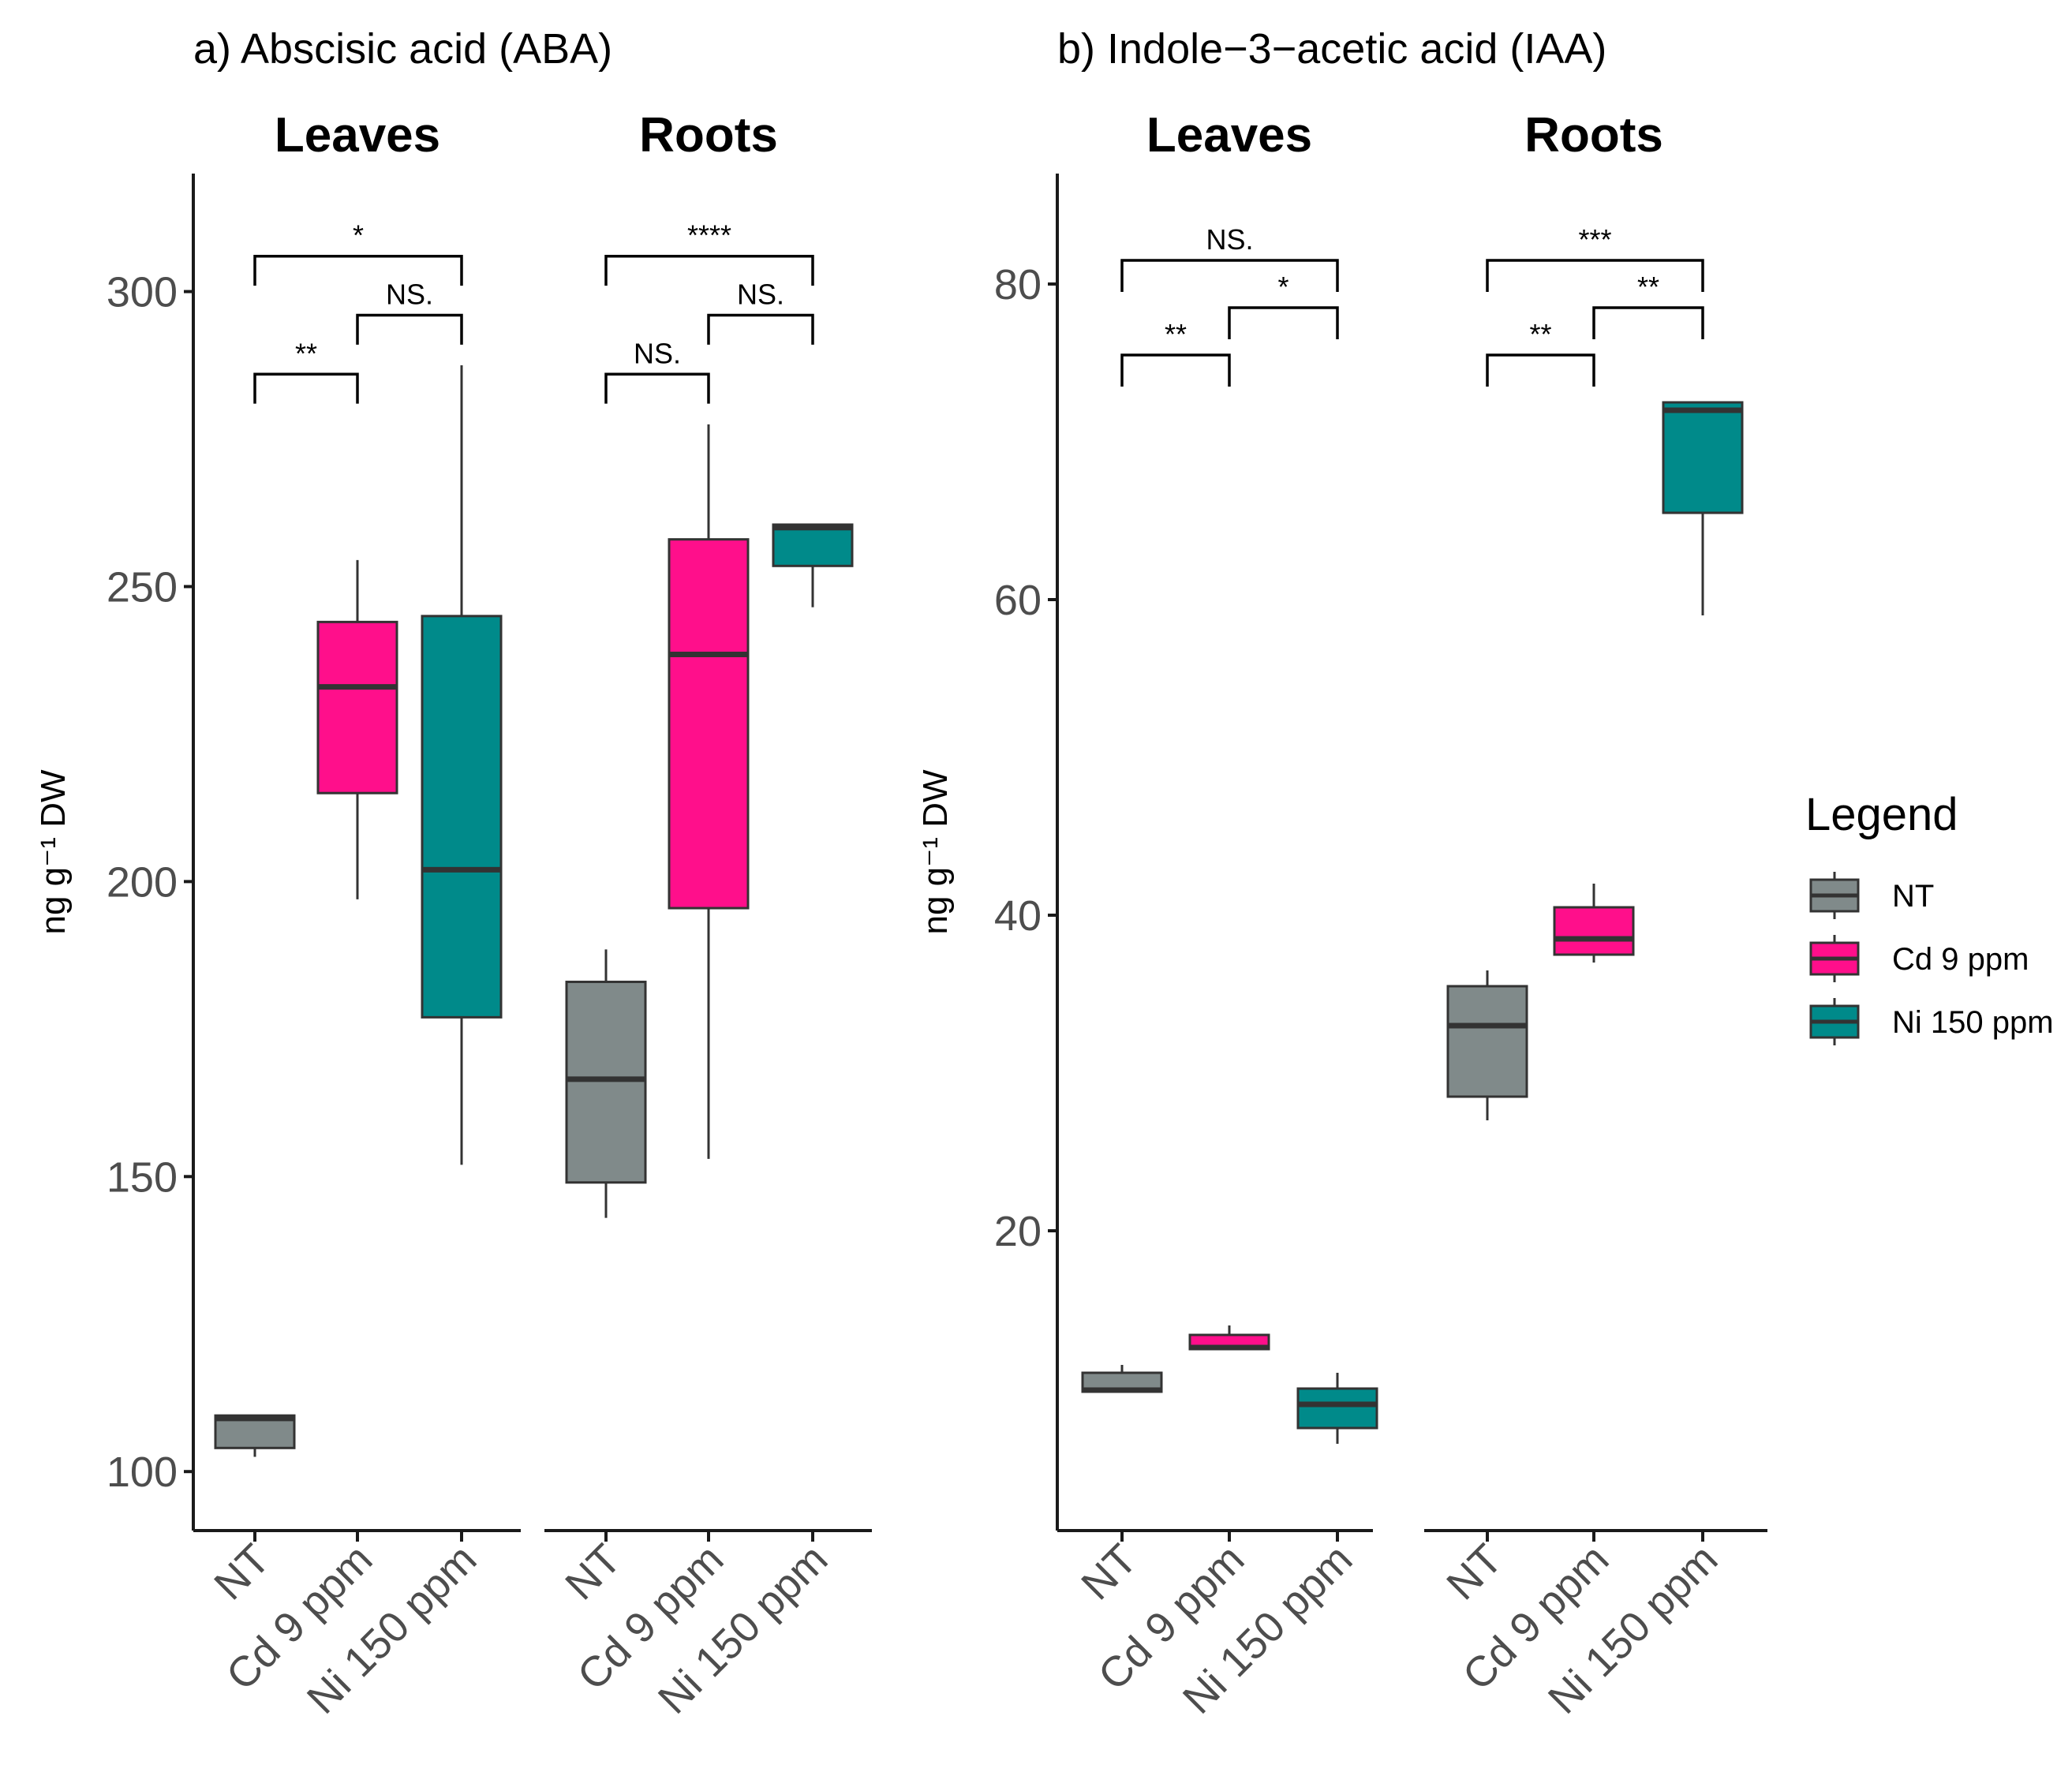 The width and height of the screenshot is (2072, 1772). What do you see at coordinates (142, 882) in the screenshot?
I see `y-tick-label: 200` at bounding box center [142, 882].